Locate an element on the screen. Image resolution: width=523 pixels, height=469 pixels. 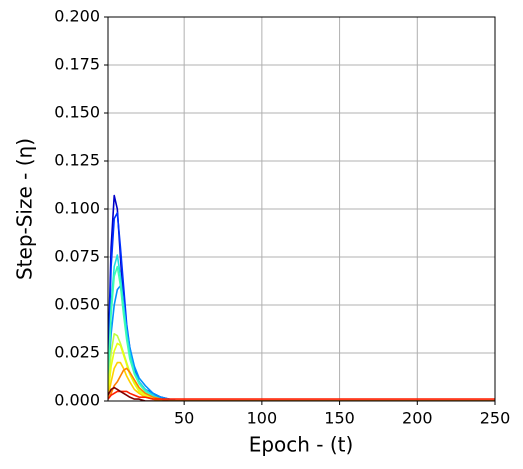
x-axis-label: Epoch - (t) is located at coordinates (301, 445).